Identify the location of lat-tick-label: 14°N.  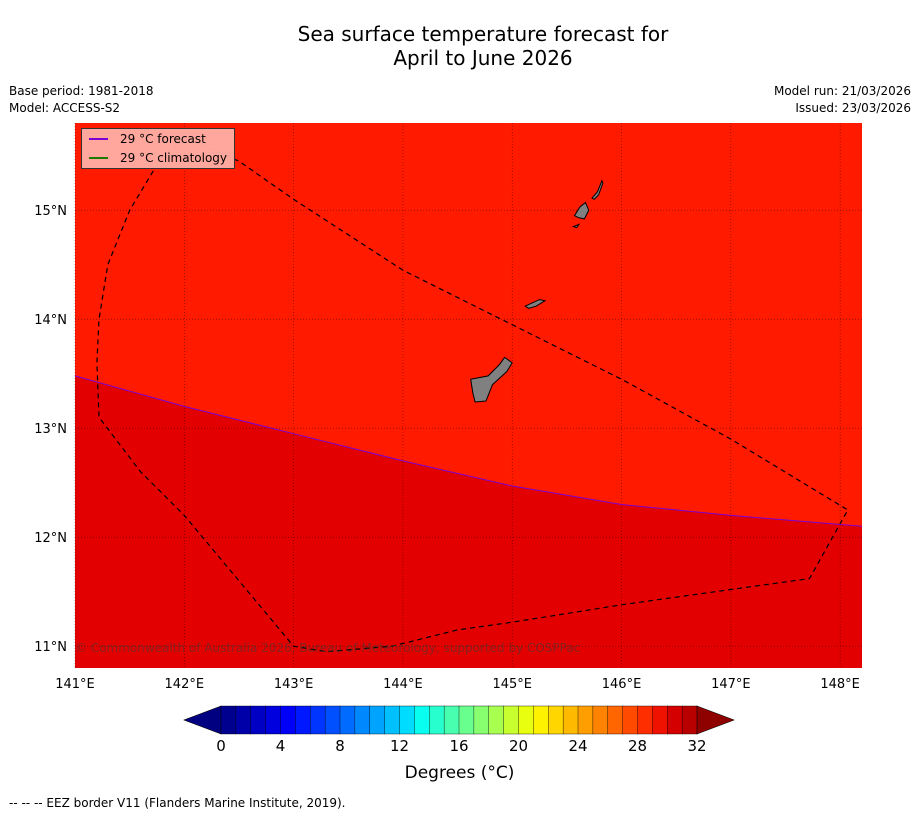
(50, 320).